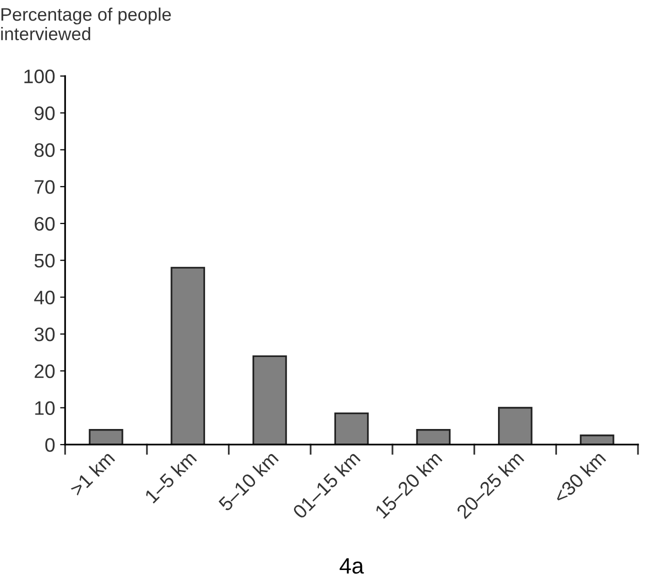  Describe the element at coordinates (86, 24) in the screenshot. I see `y-axis-title: Percentage of people interviewed` at that location.